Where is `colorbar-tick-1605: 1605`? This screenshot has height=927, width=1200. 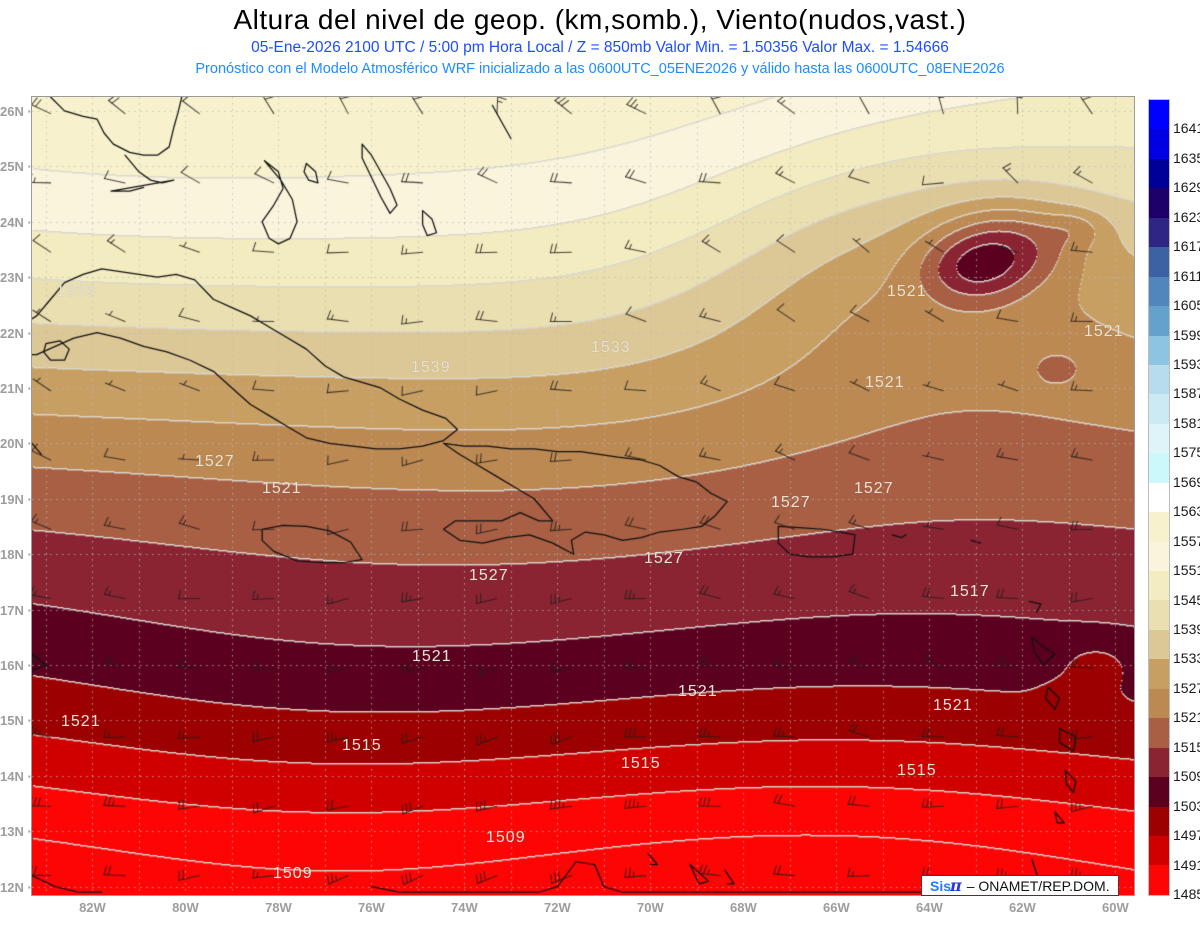 colorbar-tick-1605: 1605 is located at coordinates (1186, 305).